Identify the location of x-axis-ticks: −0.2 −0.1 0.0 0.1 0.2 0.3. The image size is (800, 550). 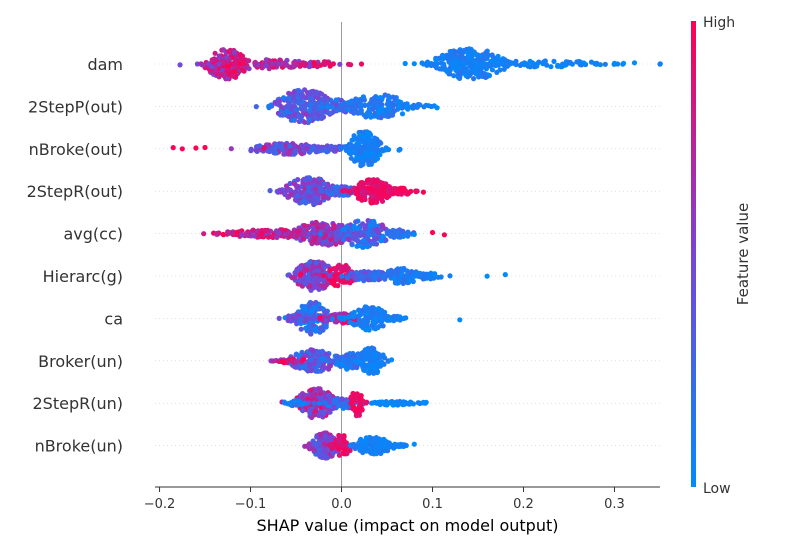
(384, 499).